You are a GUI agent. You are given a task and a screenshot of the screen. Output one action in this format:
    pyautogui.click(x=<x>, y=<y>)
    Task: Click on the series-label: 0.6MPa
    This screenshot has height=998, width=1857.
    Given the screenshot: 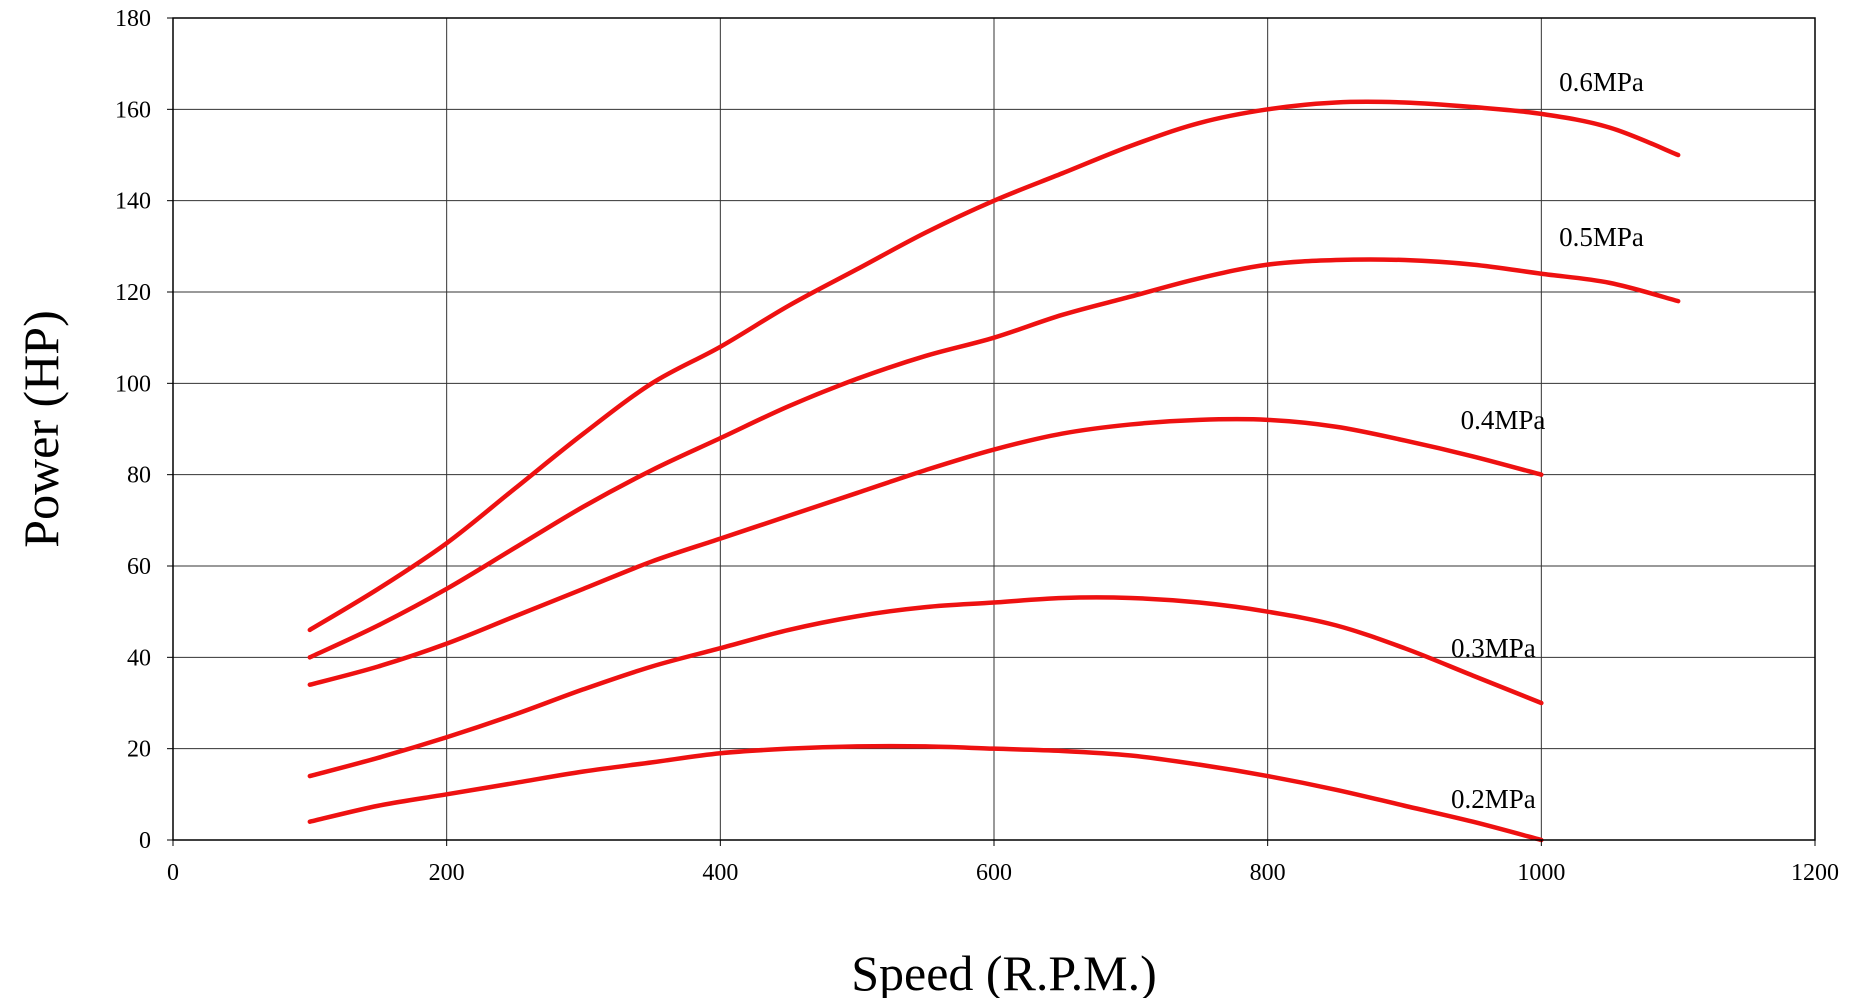 What is the action you would take?
    pyautogui.click(x=1601, y=82)
    